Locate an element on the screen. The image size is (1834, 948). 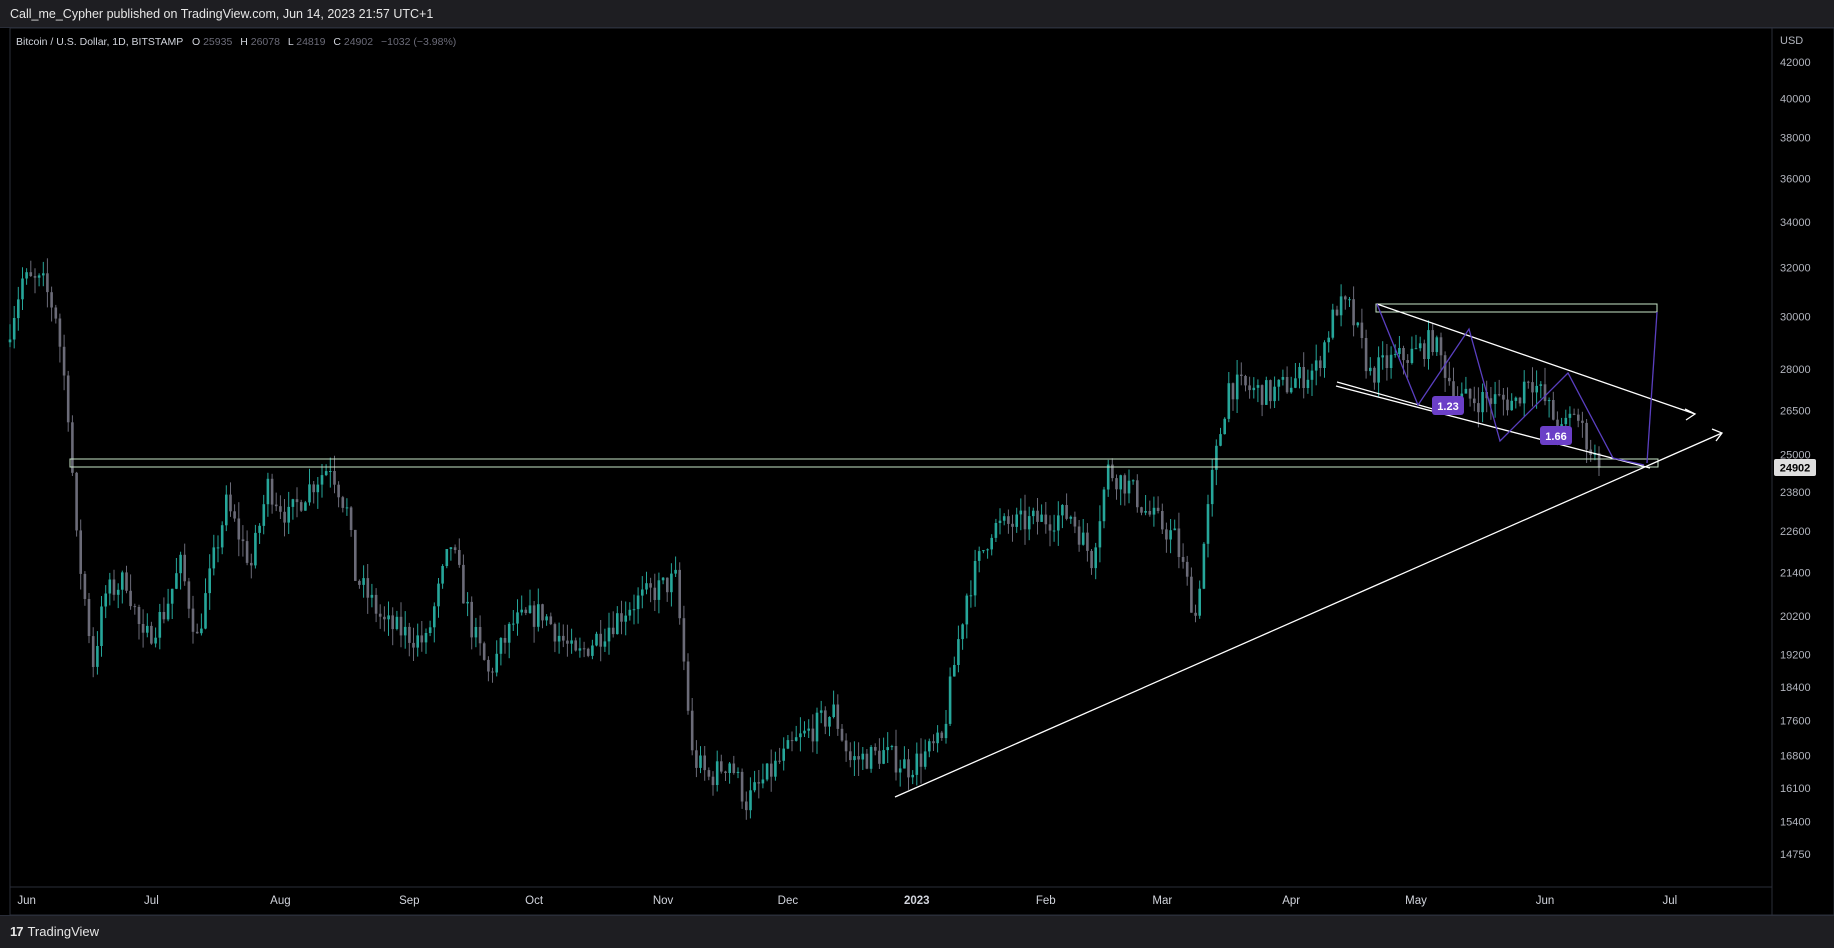
ratio-label: 1.23 is located at coordinates (1447, 407).